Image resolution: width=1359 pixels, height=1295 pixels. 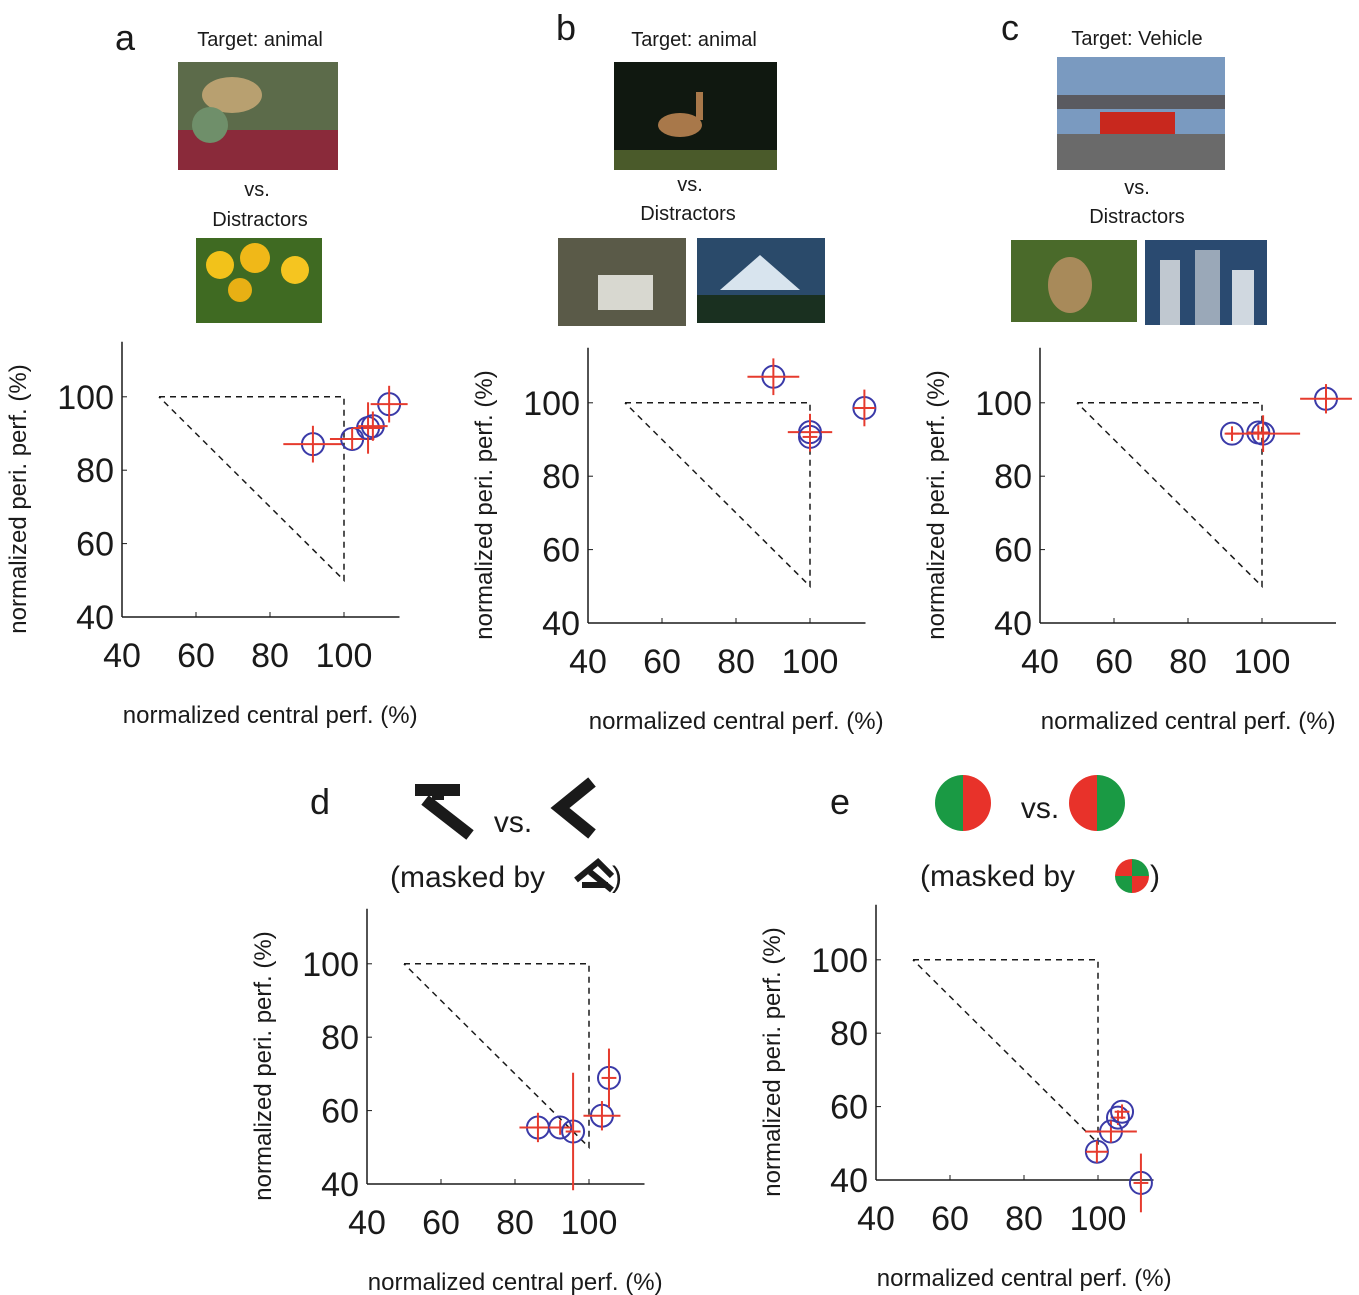 What do you see at coordinates (840, 801) in the screenshot?
I see `panel-letter: e` at bounding box center [840, 801].